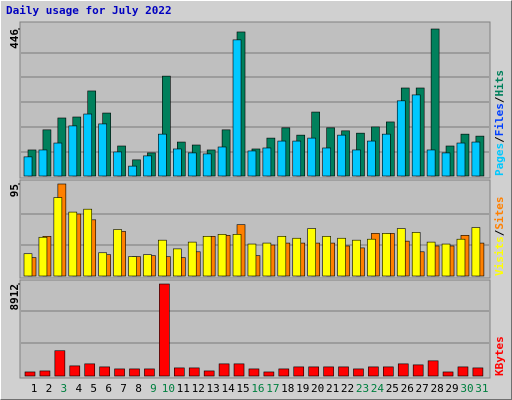 The image size is (512, 400). Describe the element at coordinates (213, 388) in the screenshot. I see `x-tick-label: 13` at that location.